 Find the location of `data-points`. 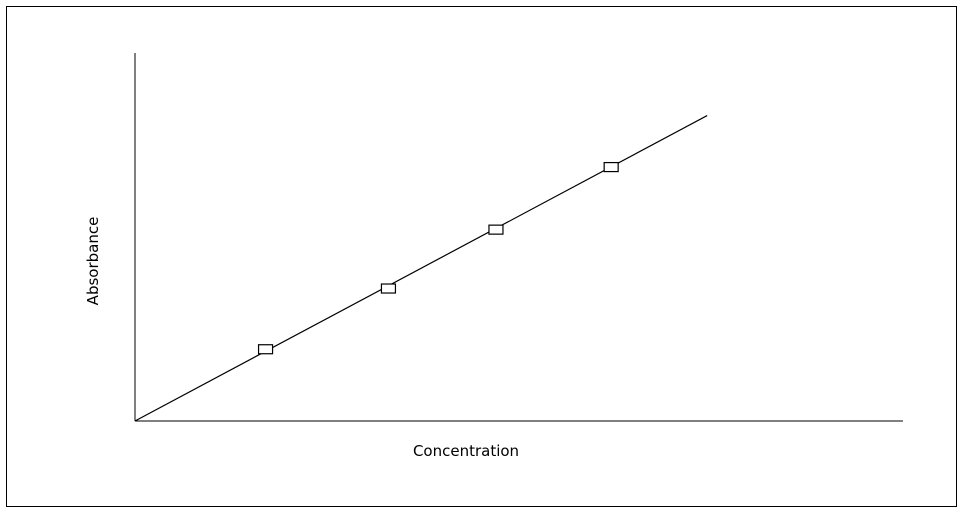

data-points is located at coordinates (438, 258).